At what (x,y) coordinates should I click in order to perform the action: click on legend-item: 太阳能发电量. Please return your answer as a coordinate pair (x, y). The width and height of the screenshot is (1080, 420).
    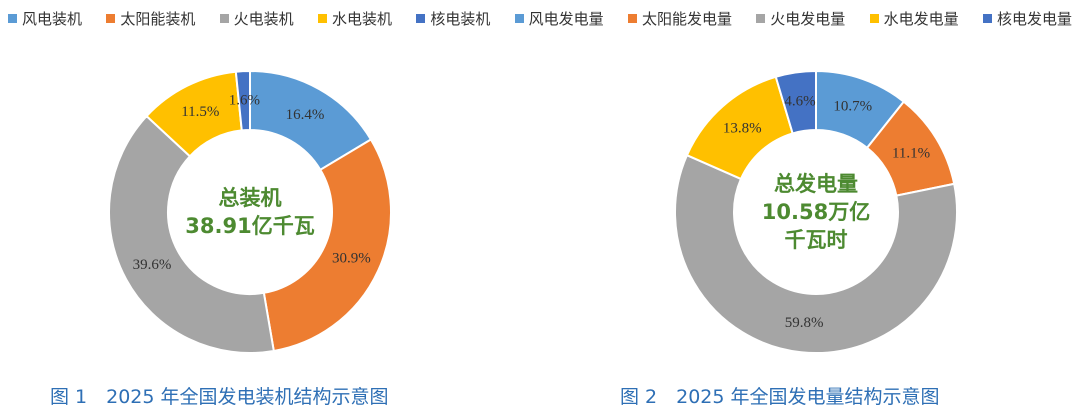
    Looking at the image, I should click on (679, 18).